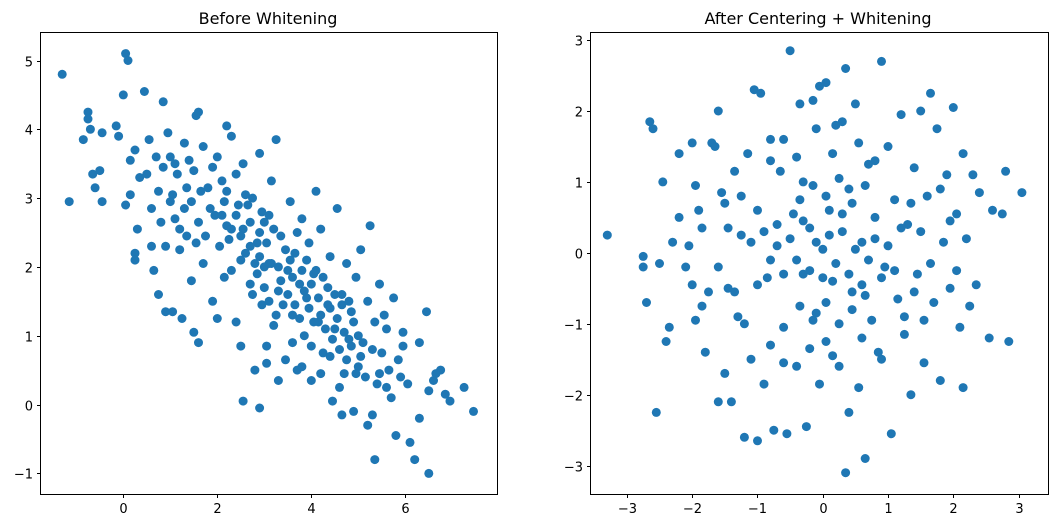 The image size is (1057, 528). What do you see at coordinates (29, 131) in the screenshot?
I see `y-tick-label-before: 4` at bounding box center [29, 131].